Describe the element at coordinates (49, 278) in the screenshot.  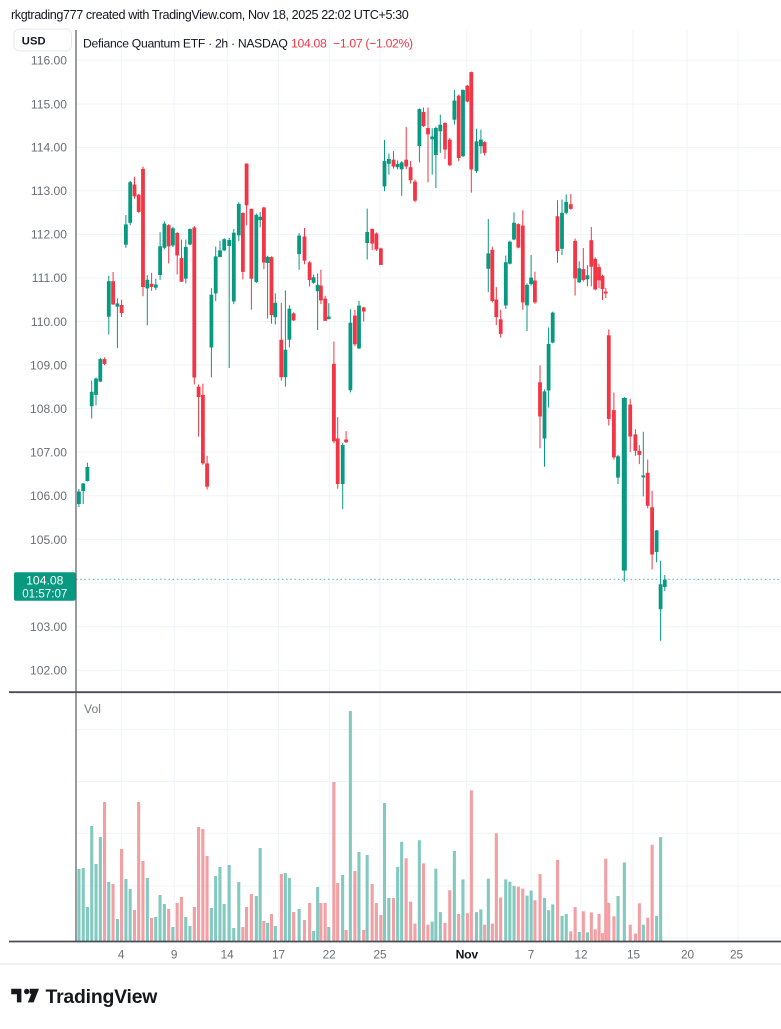
I see `svg-text: 111.00` at that location.